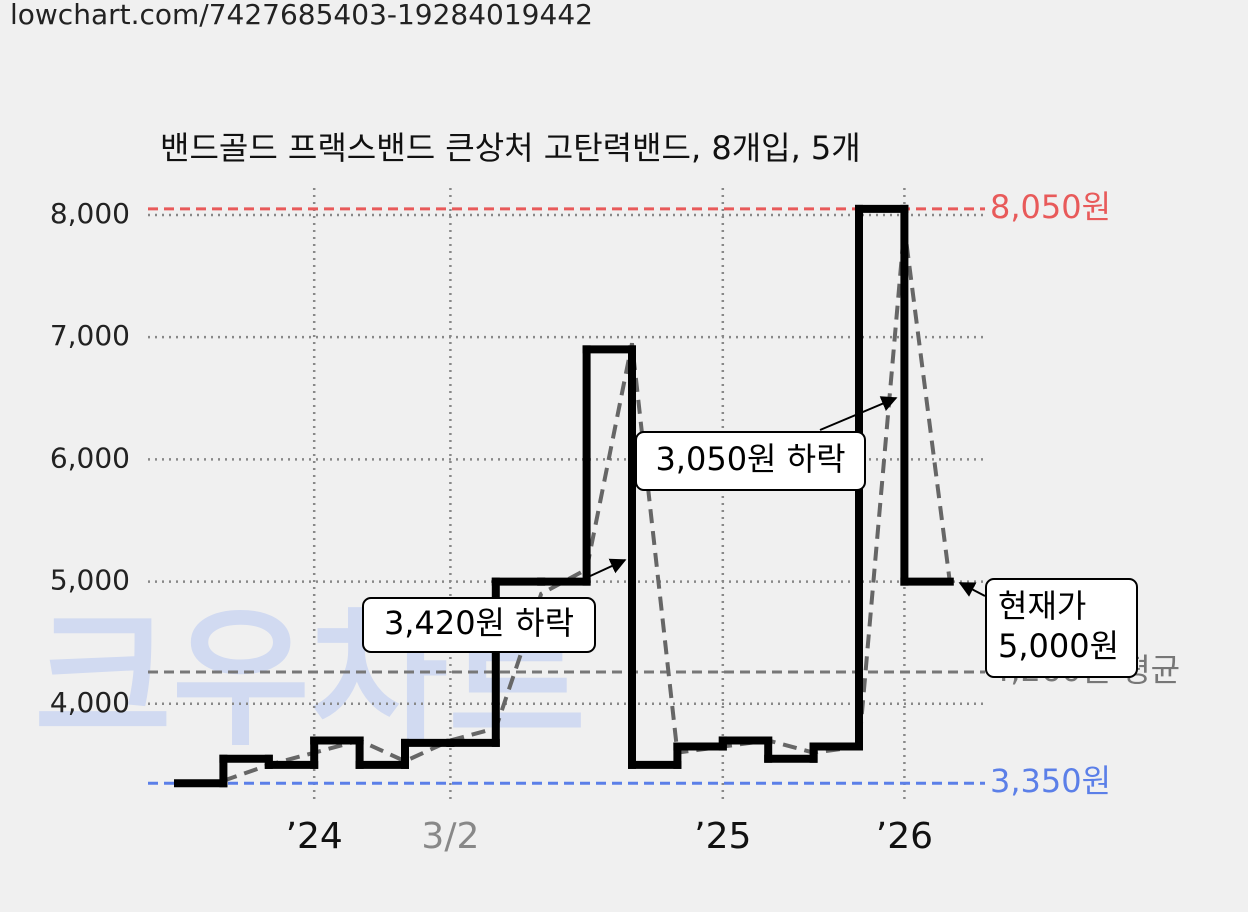  I want to click on y-tick-label: 5,000, so click(90, 580).